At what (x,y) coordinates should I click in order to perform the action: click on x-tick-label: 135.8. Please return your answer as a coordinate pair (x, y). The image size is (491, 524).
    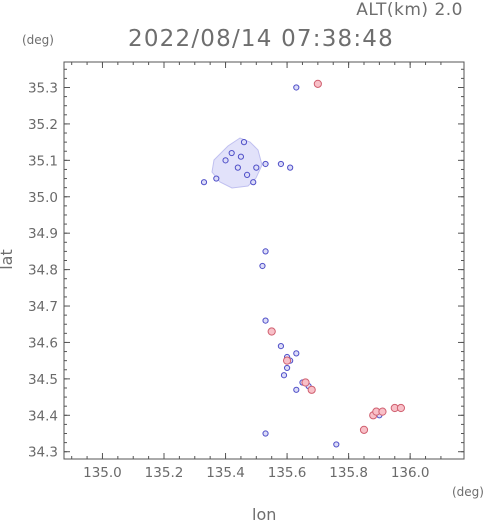
    Looking at the image, I should click on (348, 473).